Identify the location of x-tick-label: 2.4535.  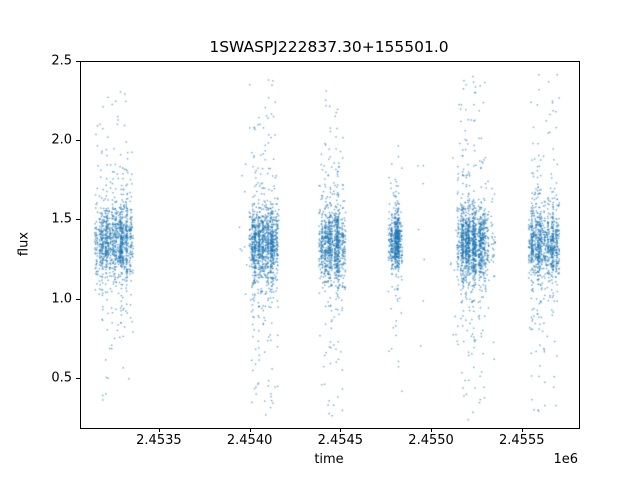
(159, 440).